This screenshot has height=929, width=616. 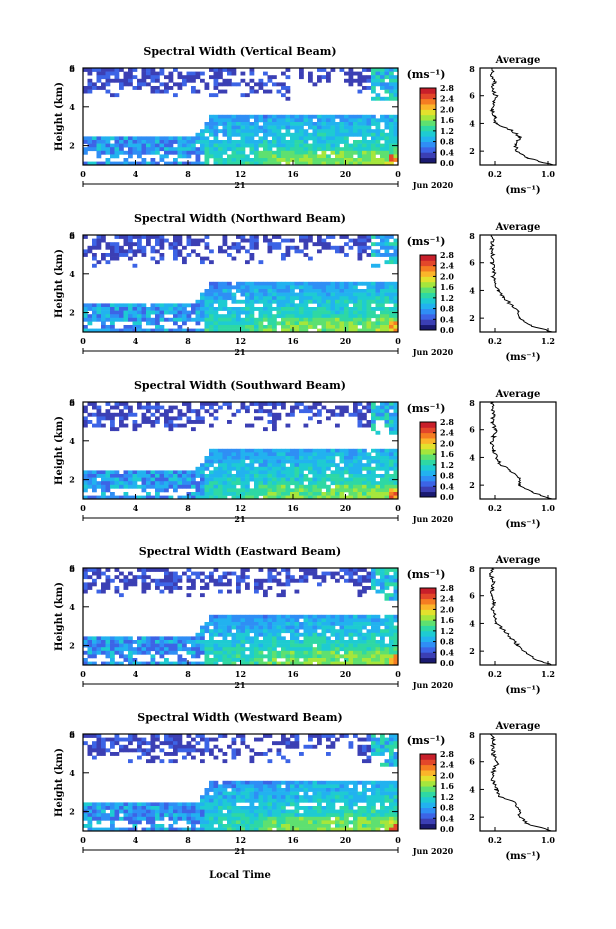 What do you see at coordinates (518, 283) in the screenshot?
I see `average-frame` at bounding box center [518, 283].